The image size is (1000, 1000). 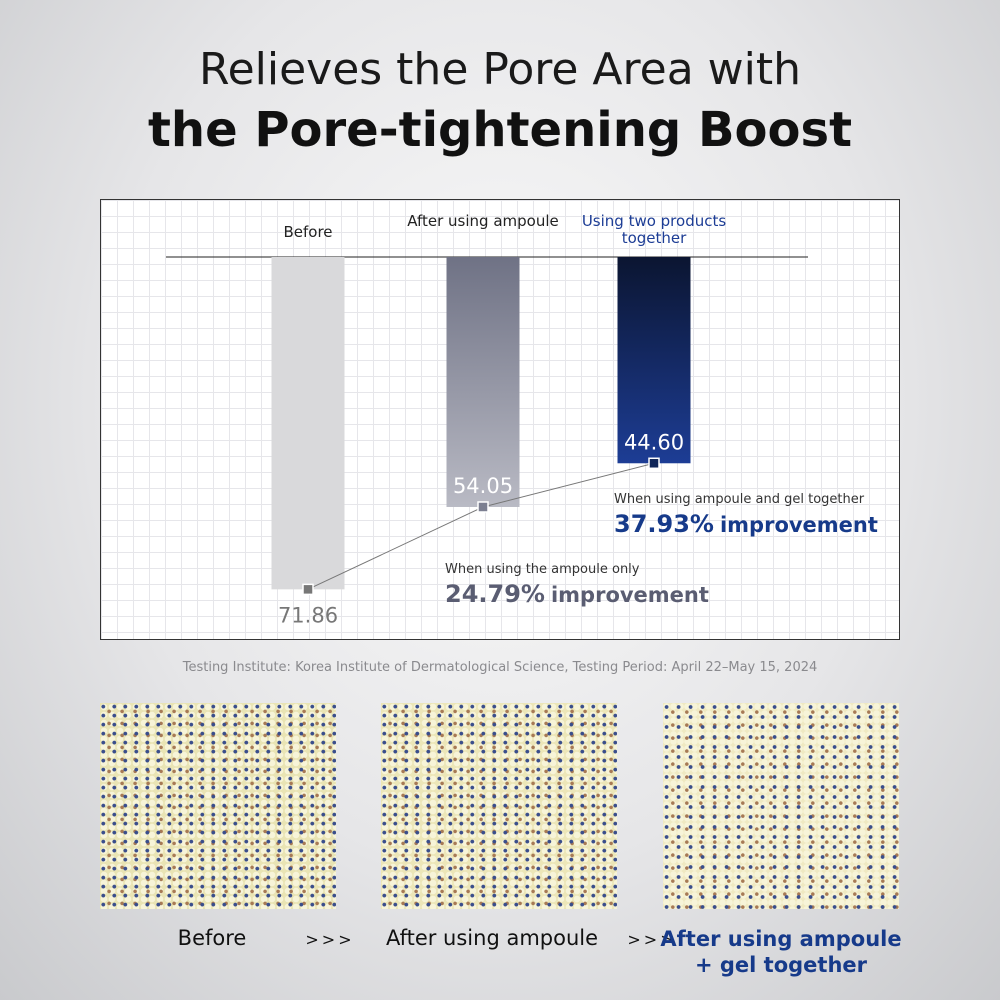 I want to click on category-label: After using ampoule, so click(x=483, y=221).